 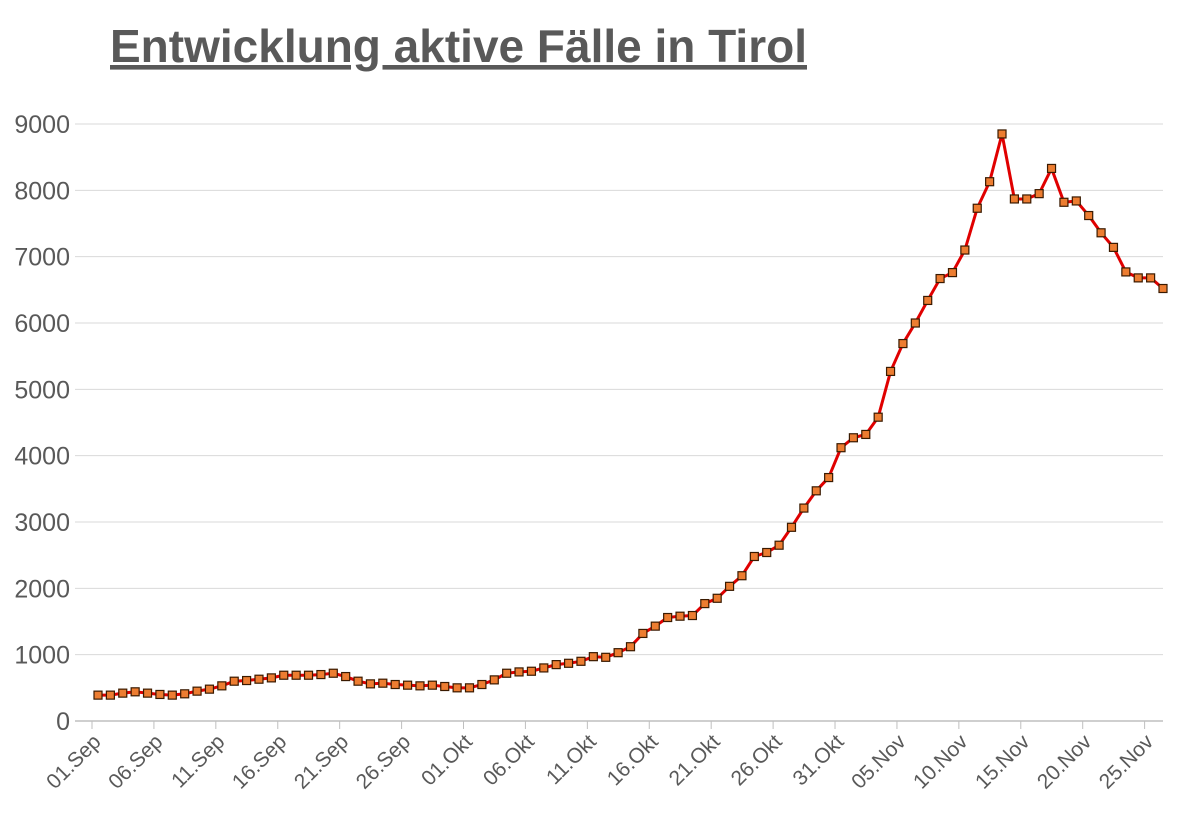 I want to click on chart-title: Entwicklung aktive Fälle in Tirol, so click(x=458, y=46).